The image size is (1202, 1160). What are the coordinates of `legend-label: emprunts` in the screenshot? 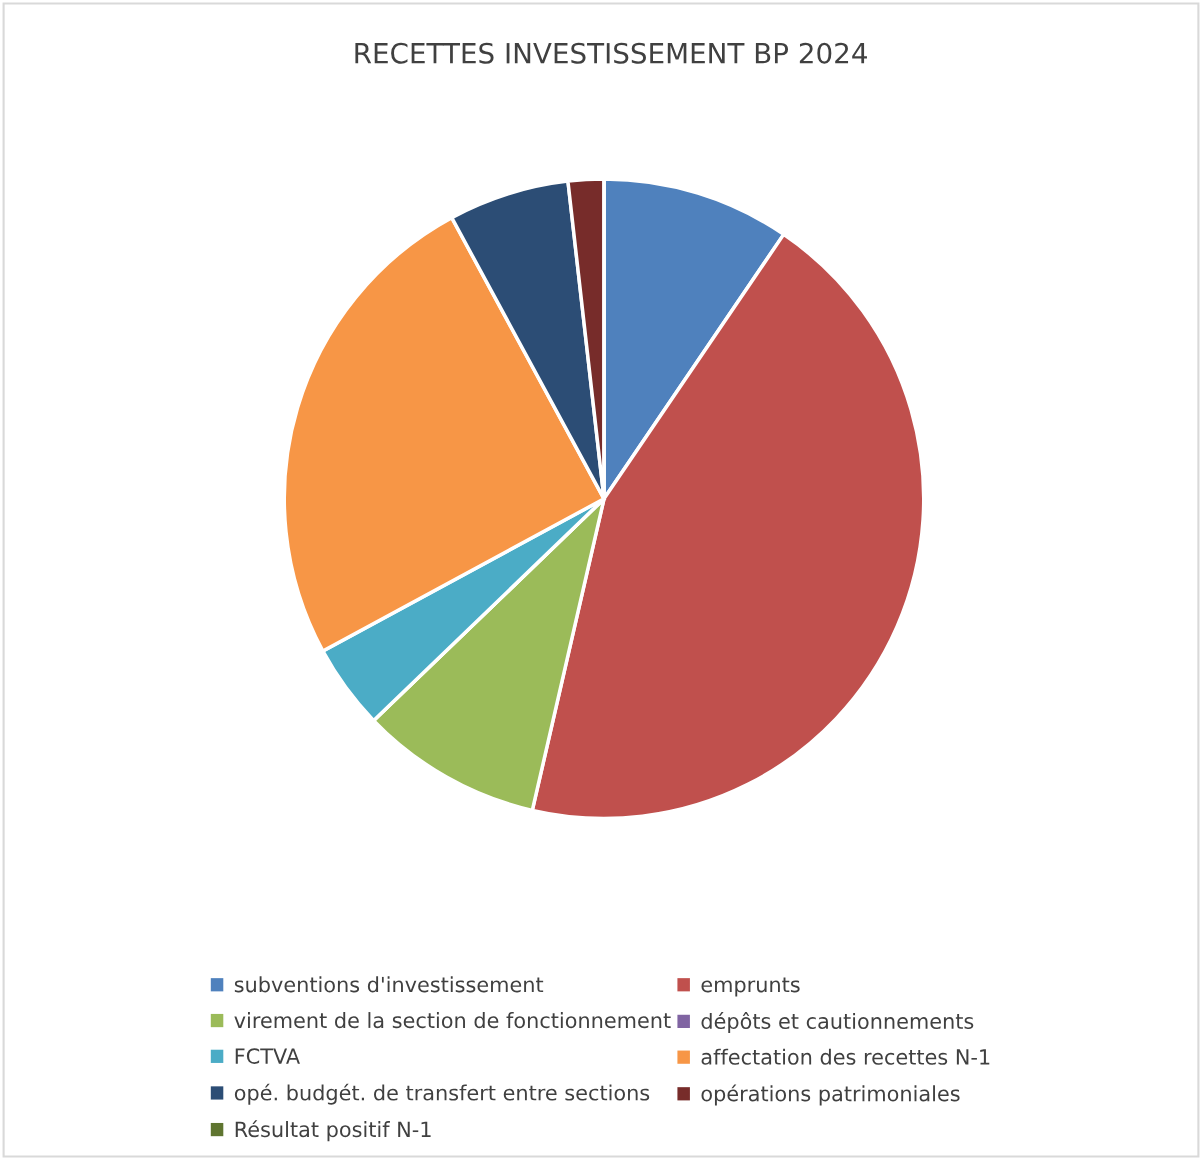 It's located at (750, 987).